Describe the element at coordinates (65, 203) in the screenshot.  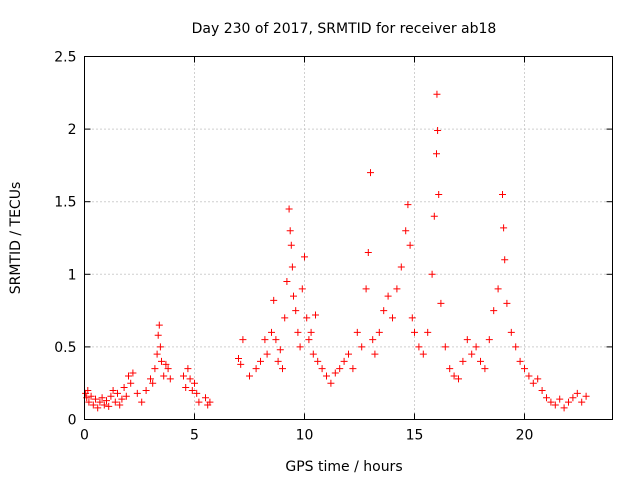
I see `y-tick-label: 1.5` at that location.